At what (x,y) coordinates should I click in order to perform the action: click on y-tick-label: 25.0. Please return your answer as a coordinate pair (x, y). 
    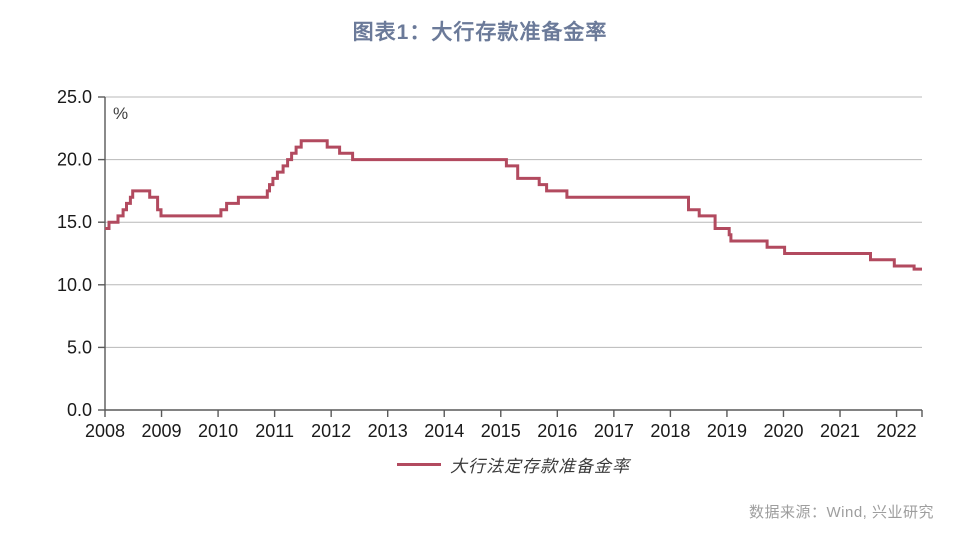
    Looking at the image, I should click on (74, 97).